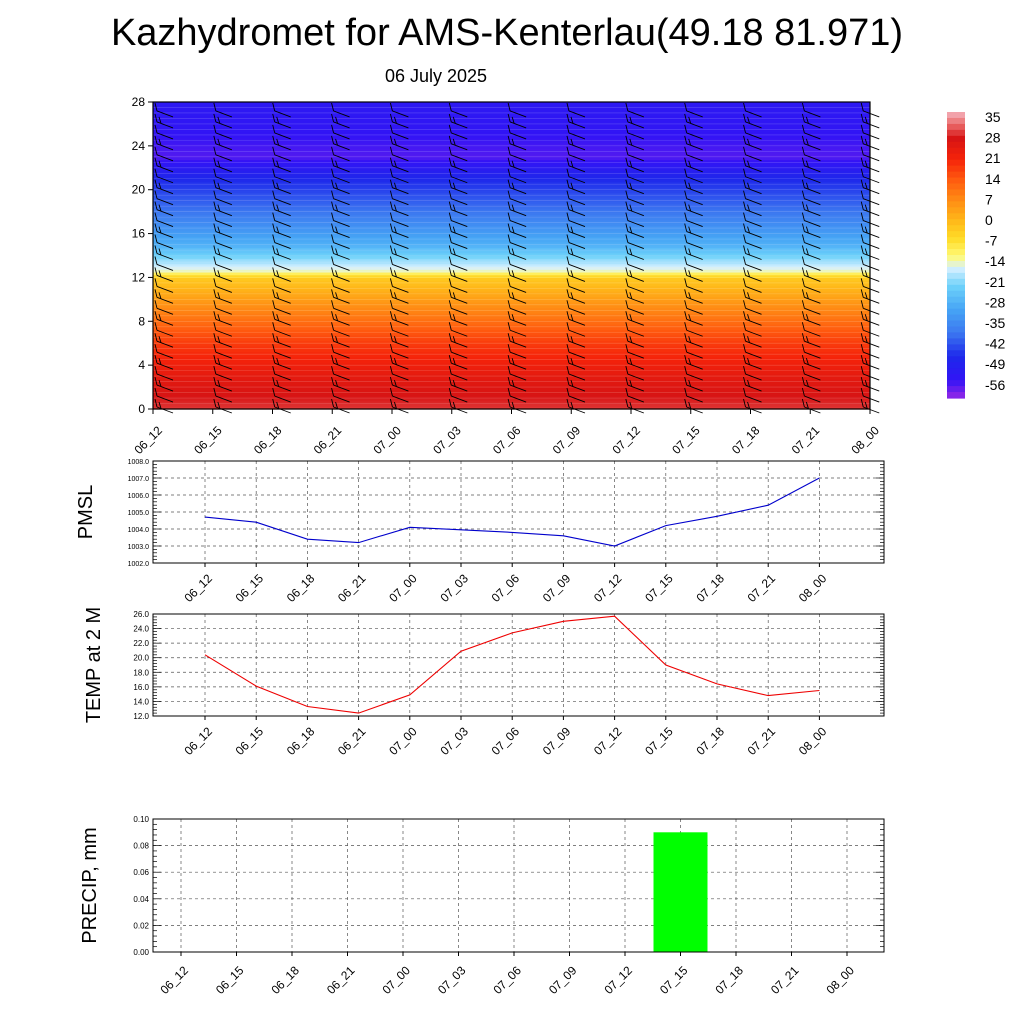 The height and width of the screenshot is (1024, 1024). What do you see at coordinates (139, 277) in the screenshot?
I see `y-tick-label: 12` at bounding box center [139, 277].